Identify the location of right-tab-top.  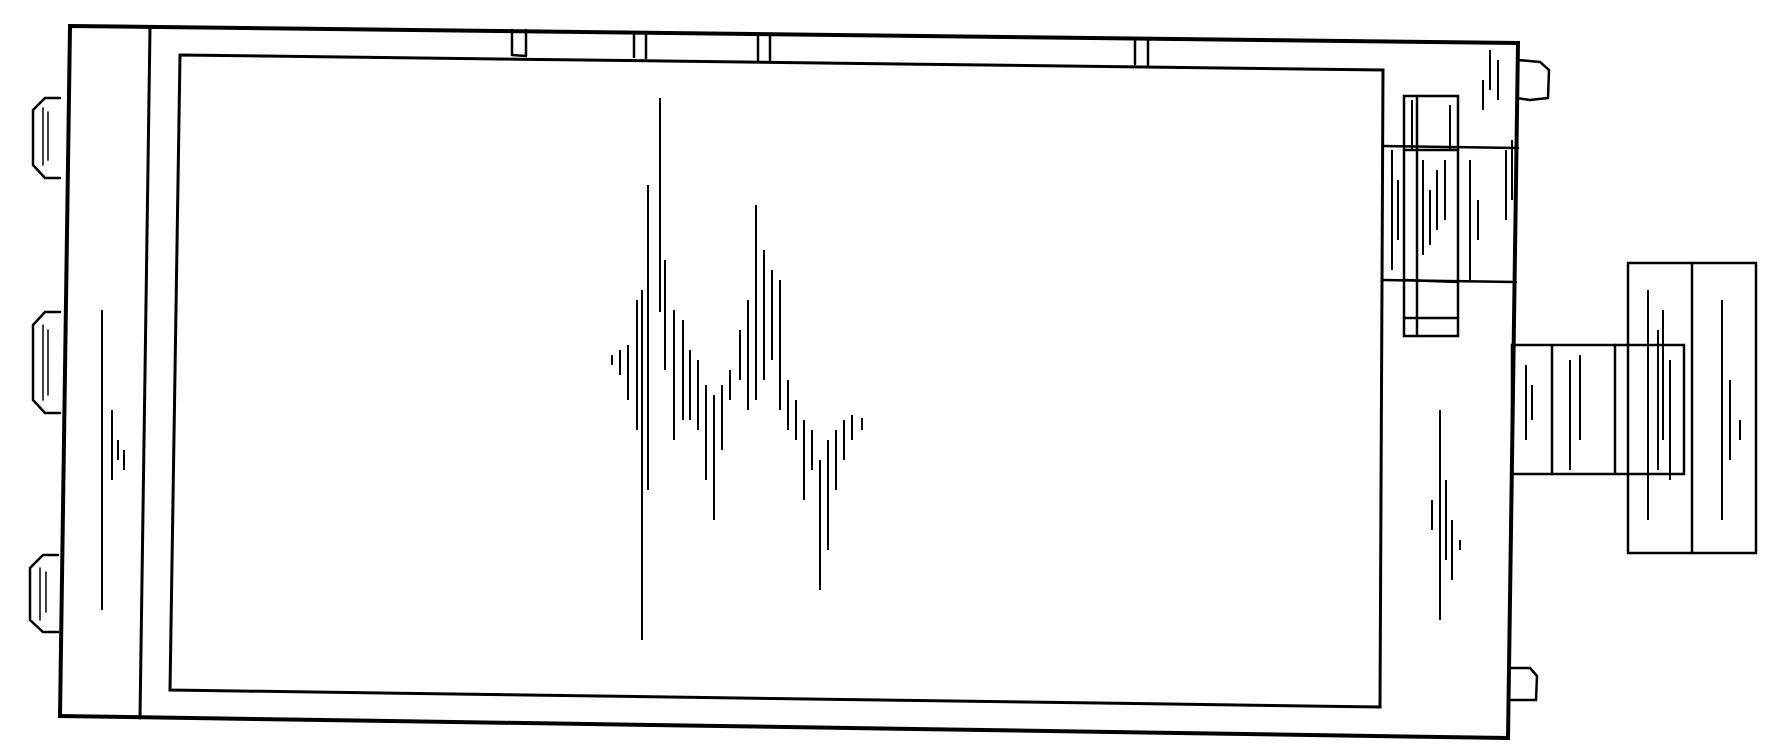
(1533, 80).